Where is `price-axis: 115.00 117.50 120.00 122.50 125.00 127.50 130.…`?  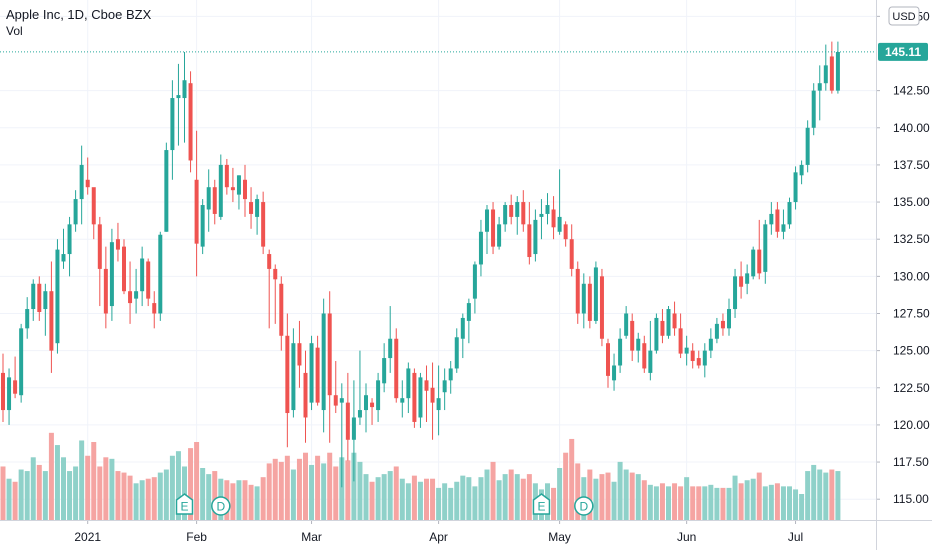
price-axis: 115.00 117.50 120.00 122.50 125.00 127.50 130.… is located at coordinates (903, 275).